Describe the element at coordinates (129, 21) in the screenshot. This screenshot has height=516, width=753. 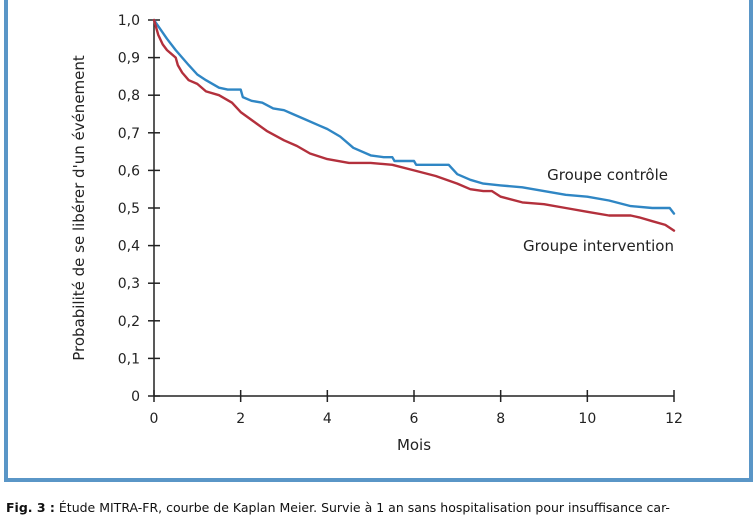
I see `y-tick-label: 1,0` at that location.